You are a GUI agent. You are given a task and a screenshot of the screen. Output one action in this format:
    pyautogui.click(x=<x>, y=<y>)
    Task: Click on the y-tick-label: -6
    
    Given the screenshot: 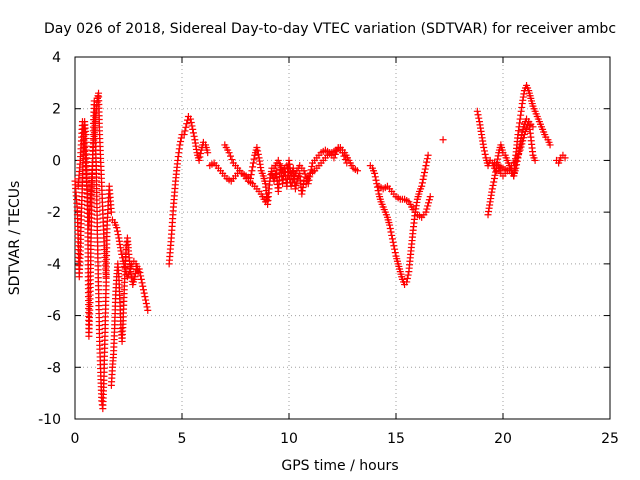 What is the action you would take?
    pyautogui.click(x=54, y=317)
    